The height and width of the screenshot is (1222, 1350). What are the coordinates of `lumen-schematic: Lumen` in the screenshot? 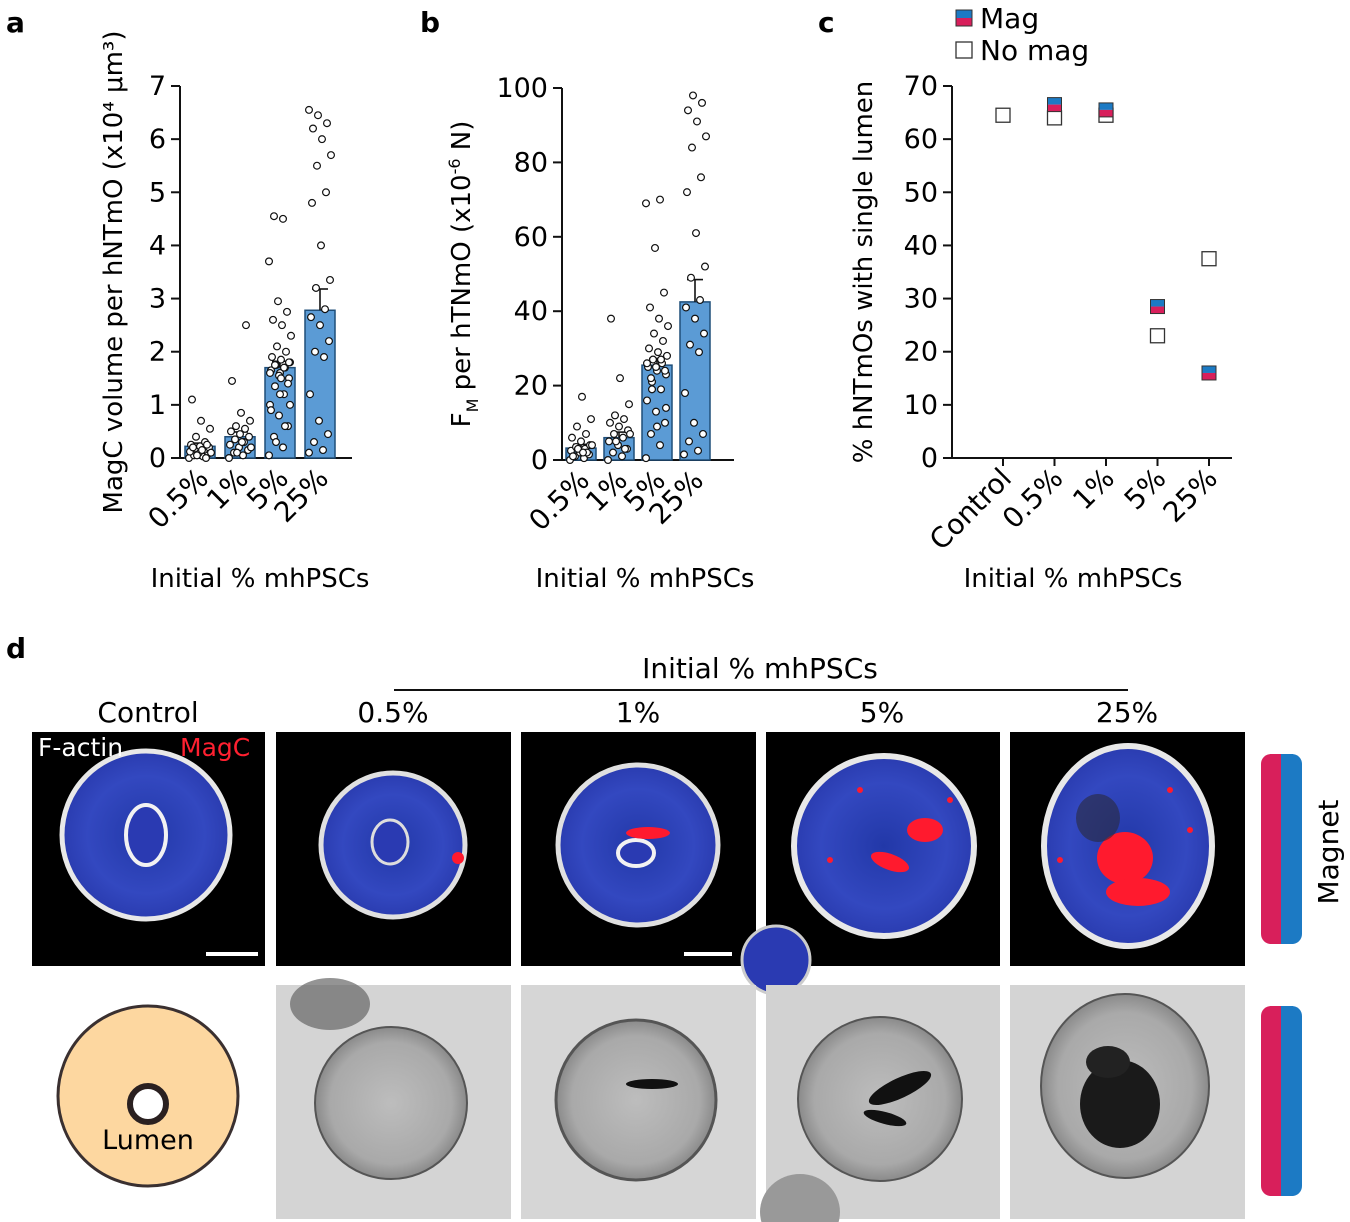 It's located at (148, 1096).